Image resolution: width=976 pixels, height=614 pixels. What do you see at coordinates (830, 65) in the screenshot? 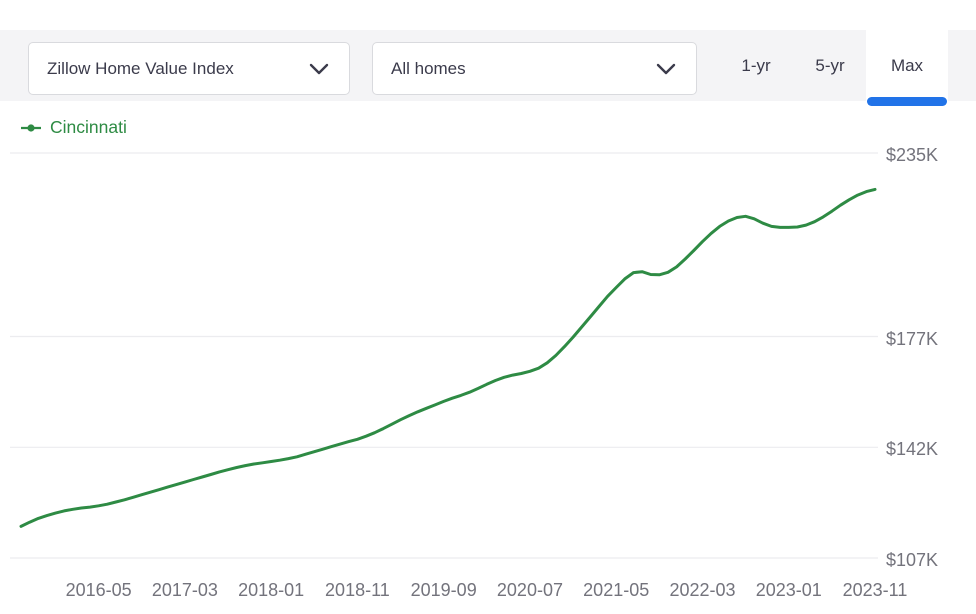
I see `tab-5yr: 5-yr` at bounding box center [830, 65].